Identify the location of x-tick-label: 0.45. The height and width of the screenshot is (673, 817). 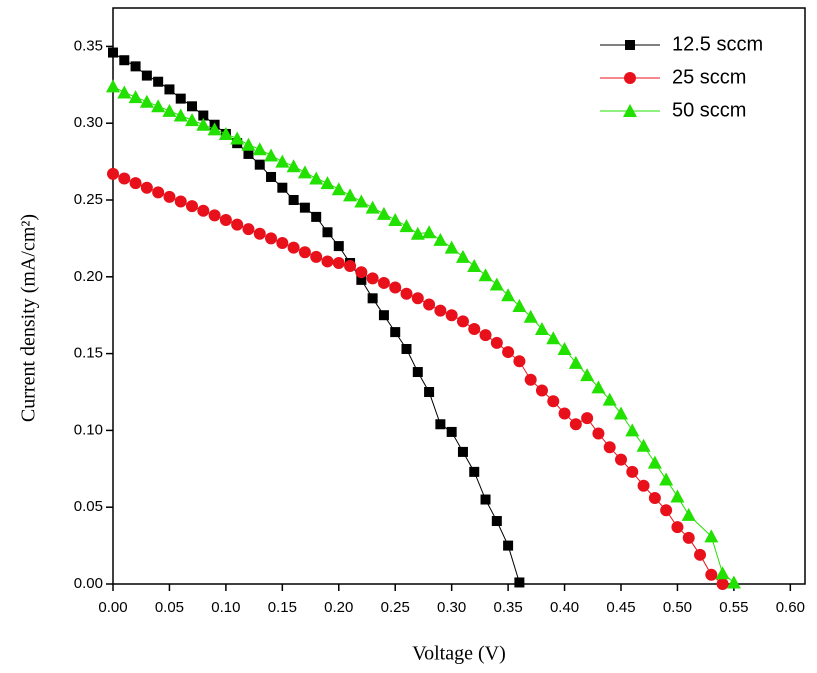
(620, 607).